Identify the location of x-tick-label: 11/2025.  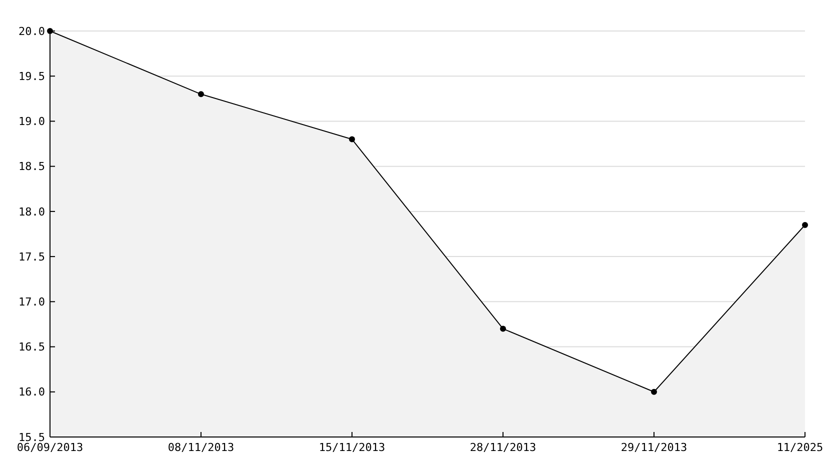
(800, 447).